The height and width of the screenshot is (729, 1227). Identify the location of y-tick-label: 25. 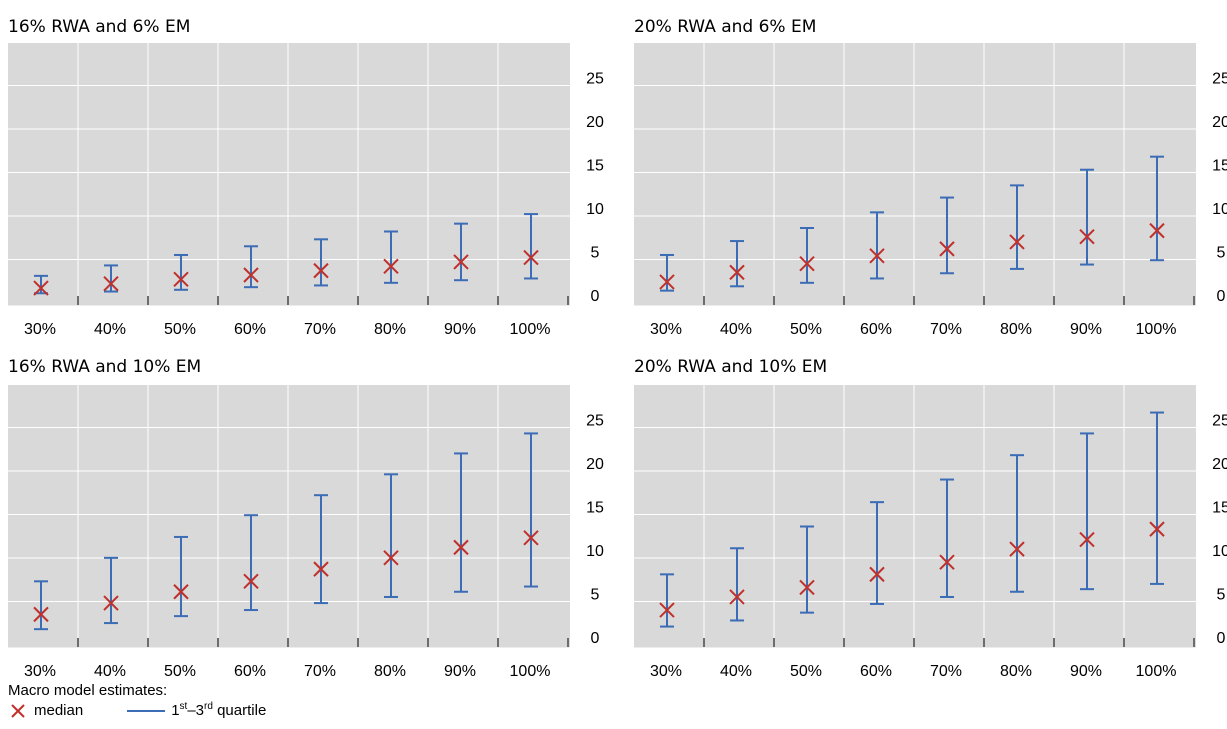
(595, 421).